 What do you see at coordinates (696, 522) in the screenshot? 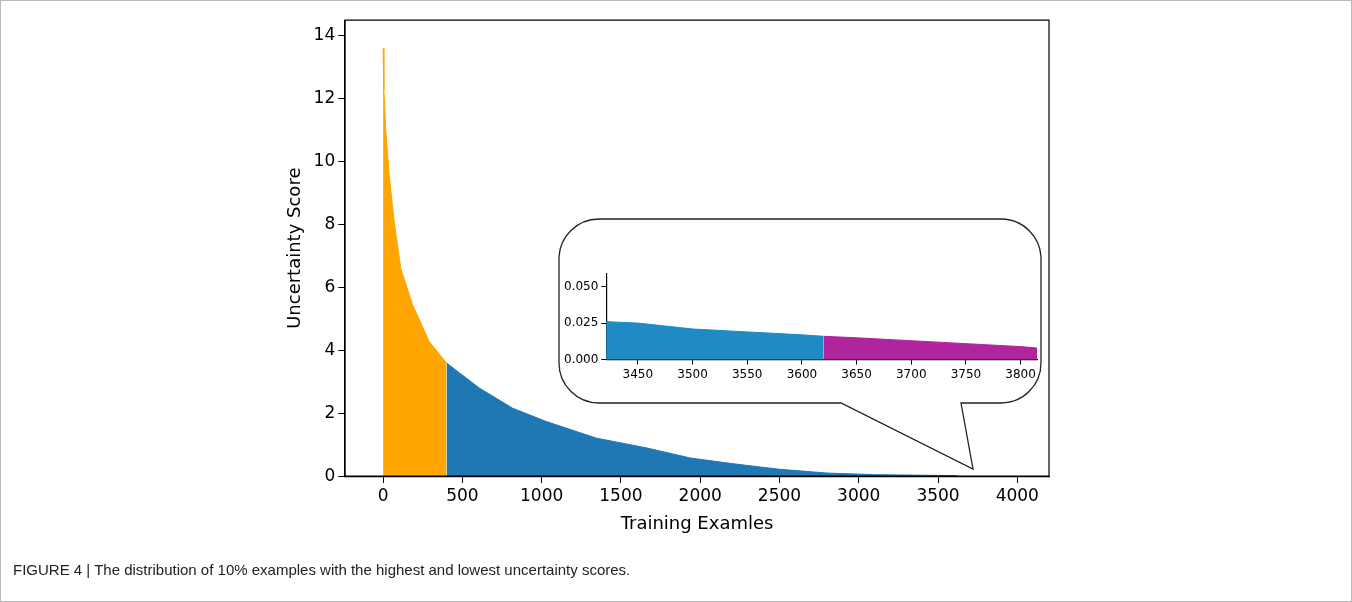
I see `x-axis-title: Training Examles` at bounding box center [696, 522].